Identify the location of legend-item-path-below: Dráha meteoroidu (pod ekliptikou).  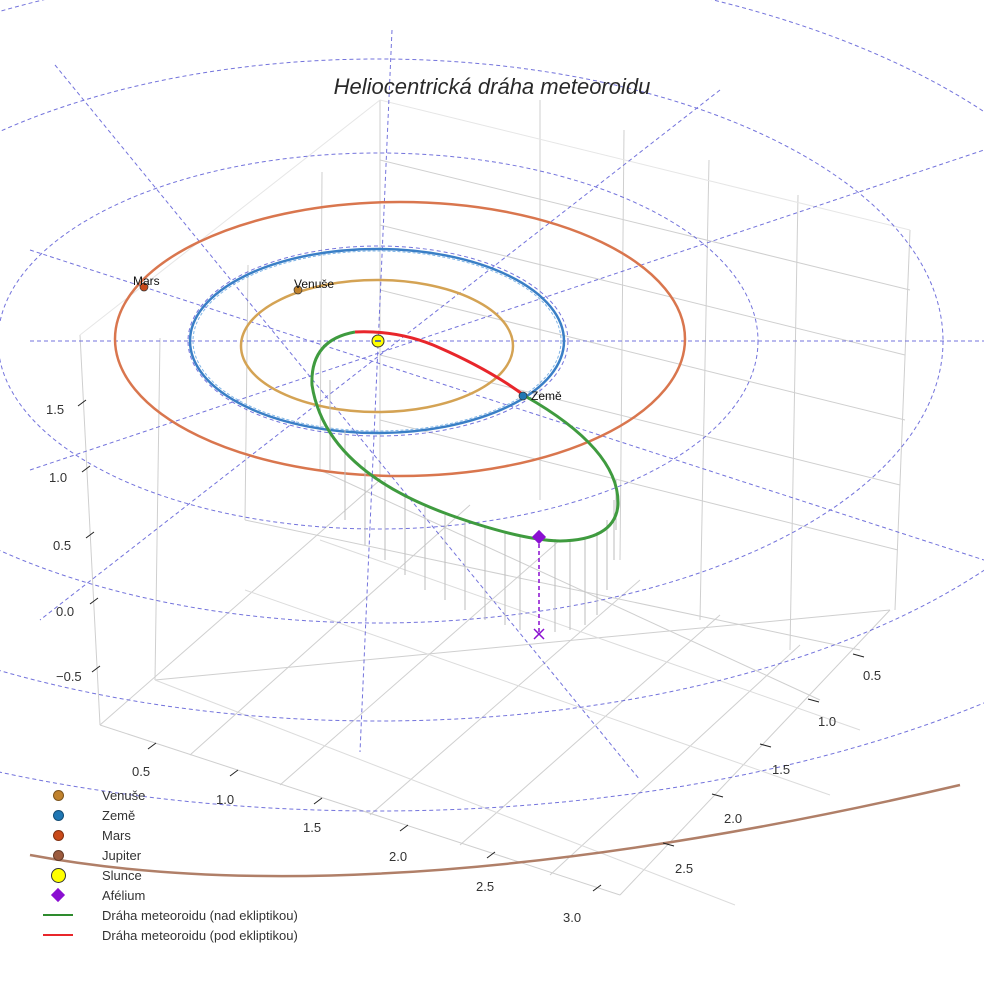
(167, 935).